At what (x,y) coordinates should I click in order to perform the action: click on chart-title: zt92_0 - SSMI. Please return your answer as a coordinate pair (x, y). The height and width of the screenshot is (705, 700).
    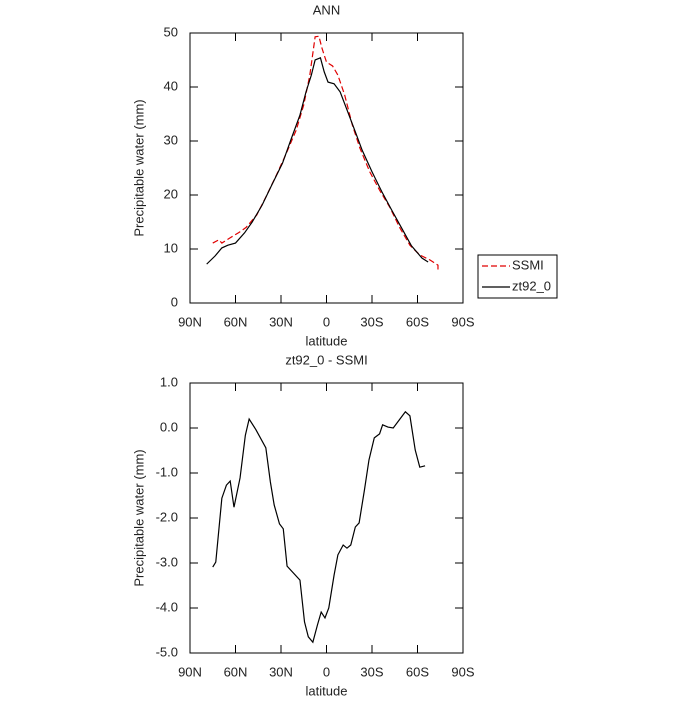
    Looking at the image, I should click on (326, 359).